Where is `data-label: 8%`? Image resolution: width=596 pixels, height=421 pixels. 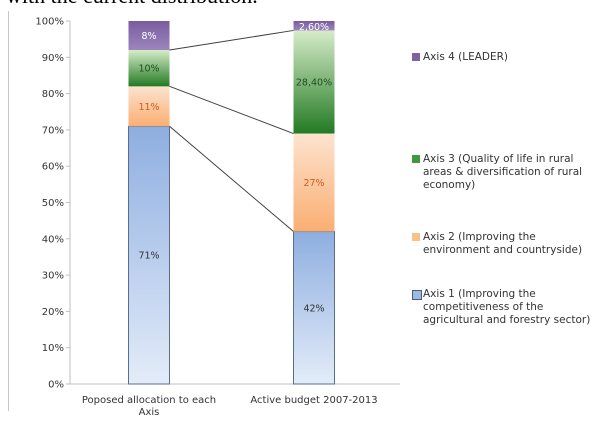 data-label: 8% is located at coordinates (148, 36).